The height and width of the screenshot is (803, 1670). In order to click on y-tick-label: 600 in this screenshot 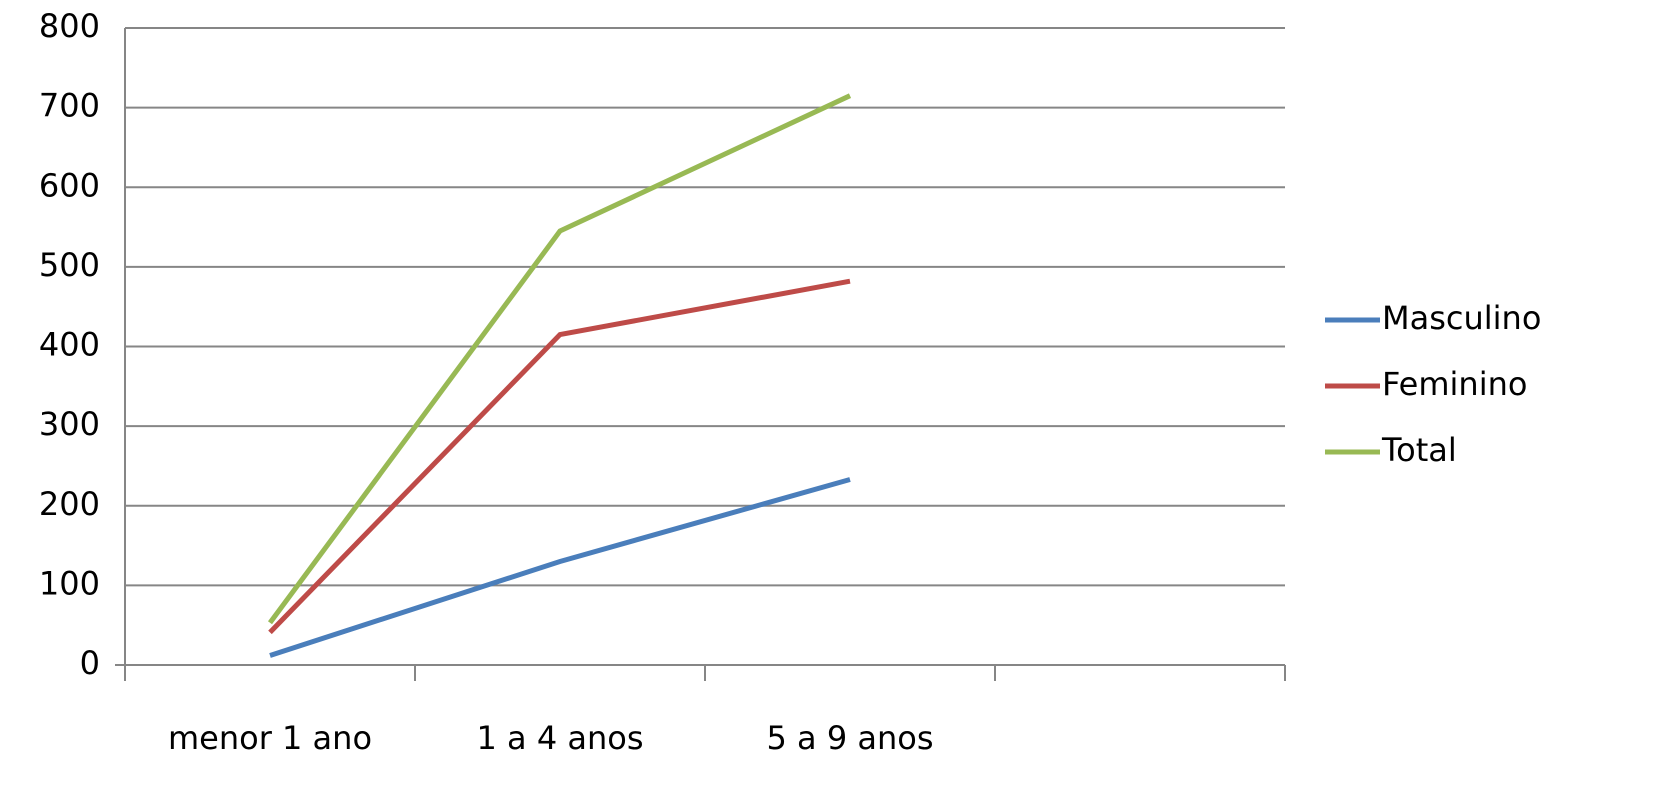, I will do `click(69, 185)`.